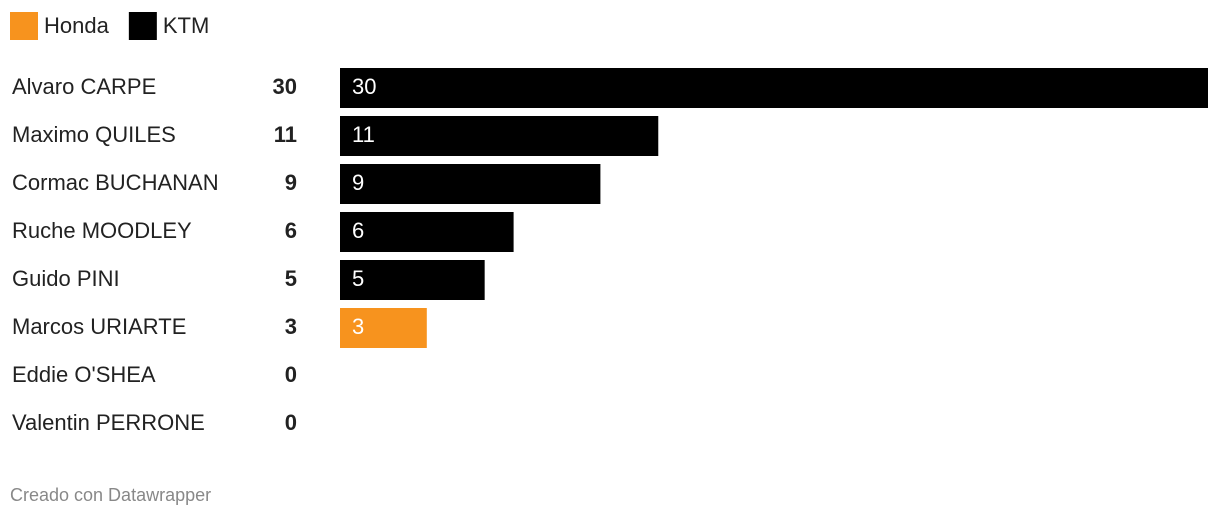 The height and width of the screenshot is (522, 1220). Describe the element at coordinates (285, 134) in the screenshot. I see `value-label: 11` at that location.